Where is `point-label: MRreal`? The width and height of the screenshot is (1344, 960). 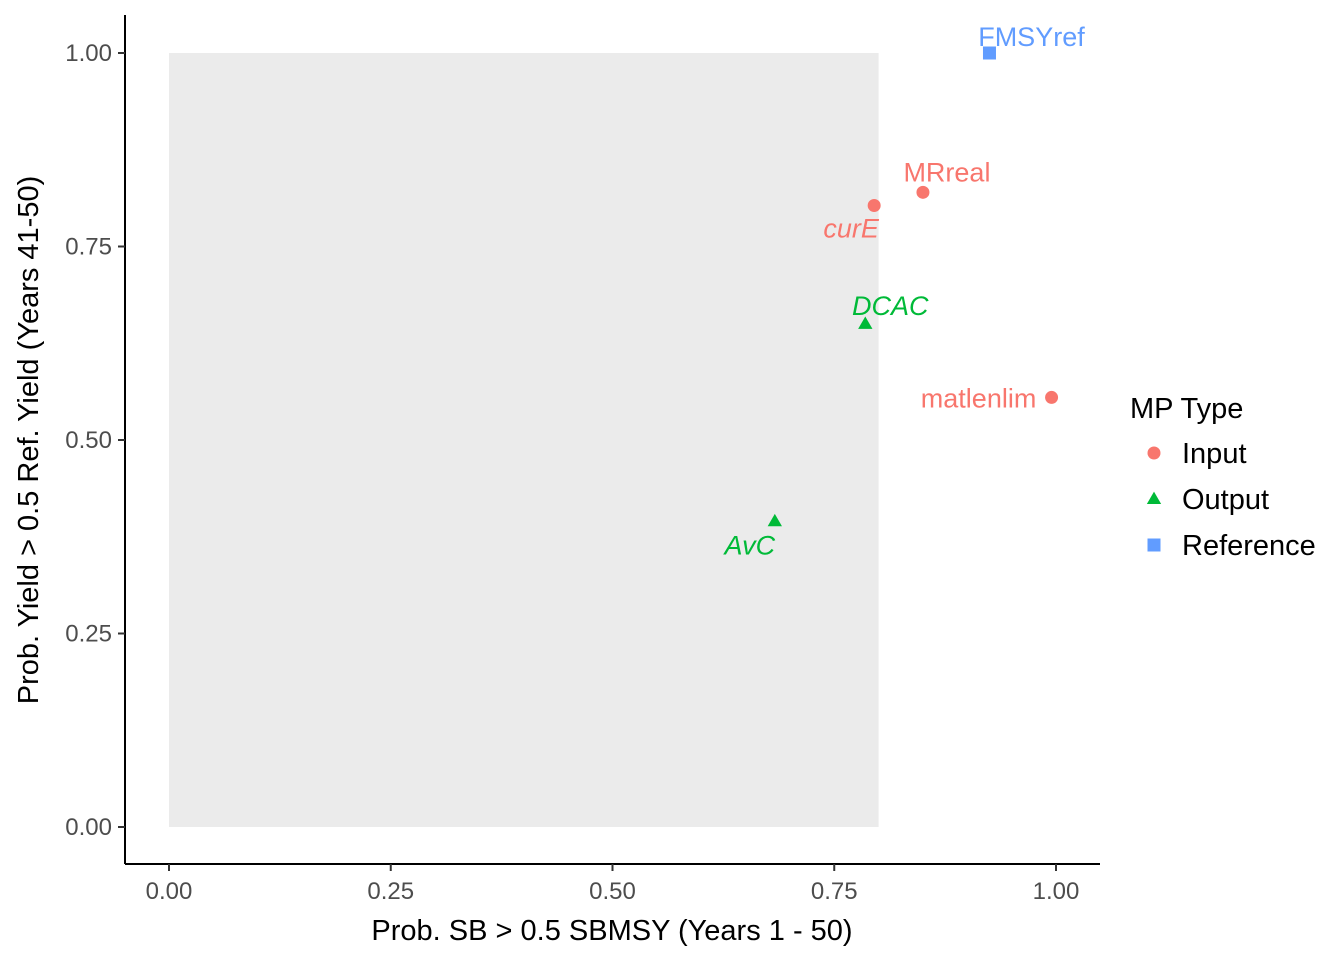 point-label: MRreal is located at coordinates (946, 172).